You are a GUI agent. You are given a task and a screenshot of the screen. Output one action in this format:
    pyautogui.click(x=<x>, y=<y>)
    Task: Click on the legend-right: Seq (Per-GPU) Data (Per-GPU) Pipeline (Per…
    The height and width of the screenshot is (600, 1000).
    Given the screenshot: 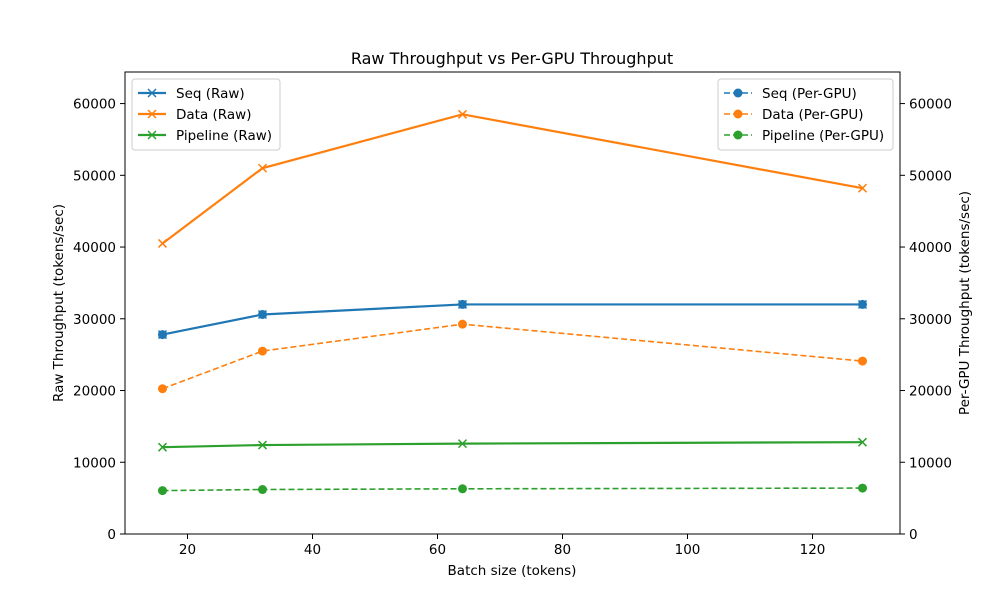 What is the action you would take?
    pyautogui.click(x=805, y=114)
    